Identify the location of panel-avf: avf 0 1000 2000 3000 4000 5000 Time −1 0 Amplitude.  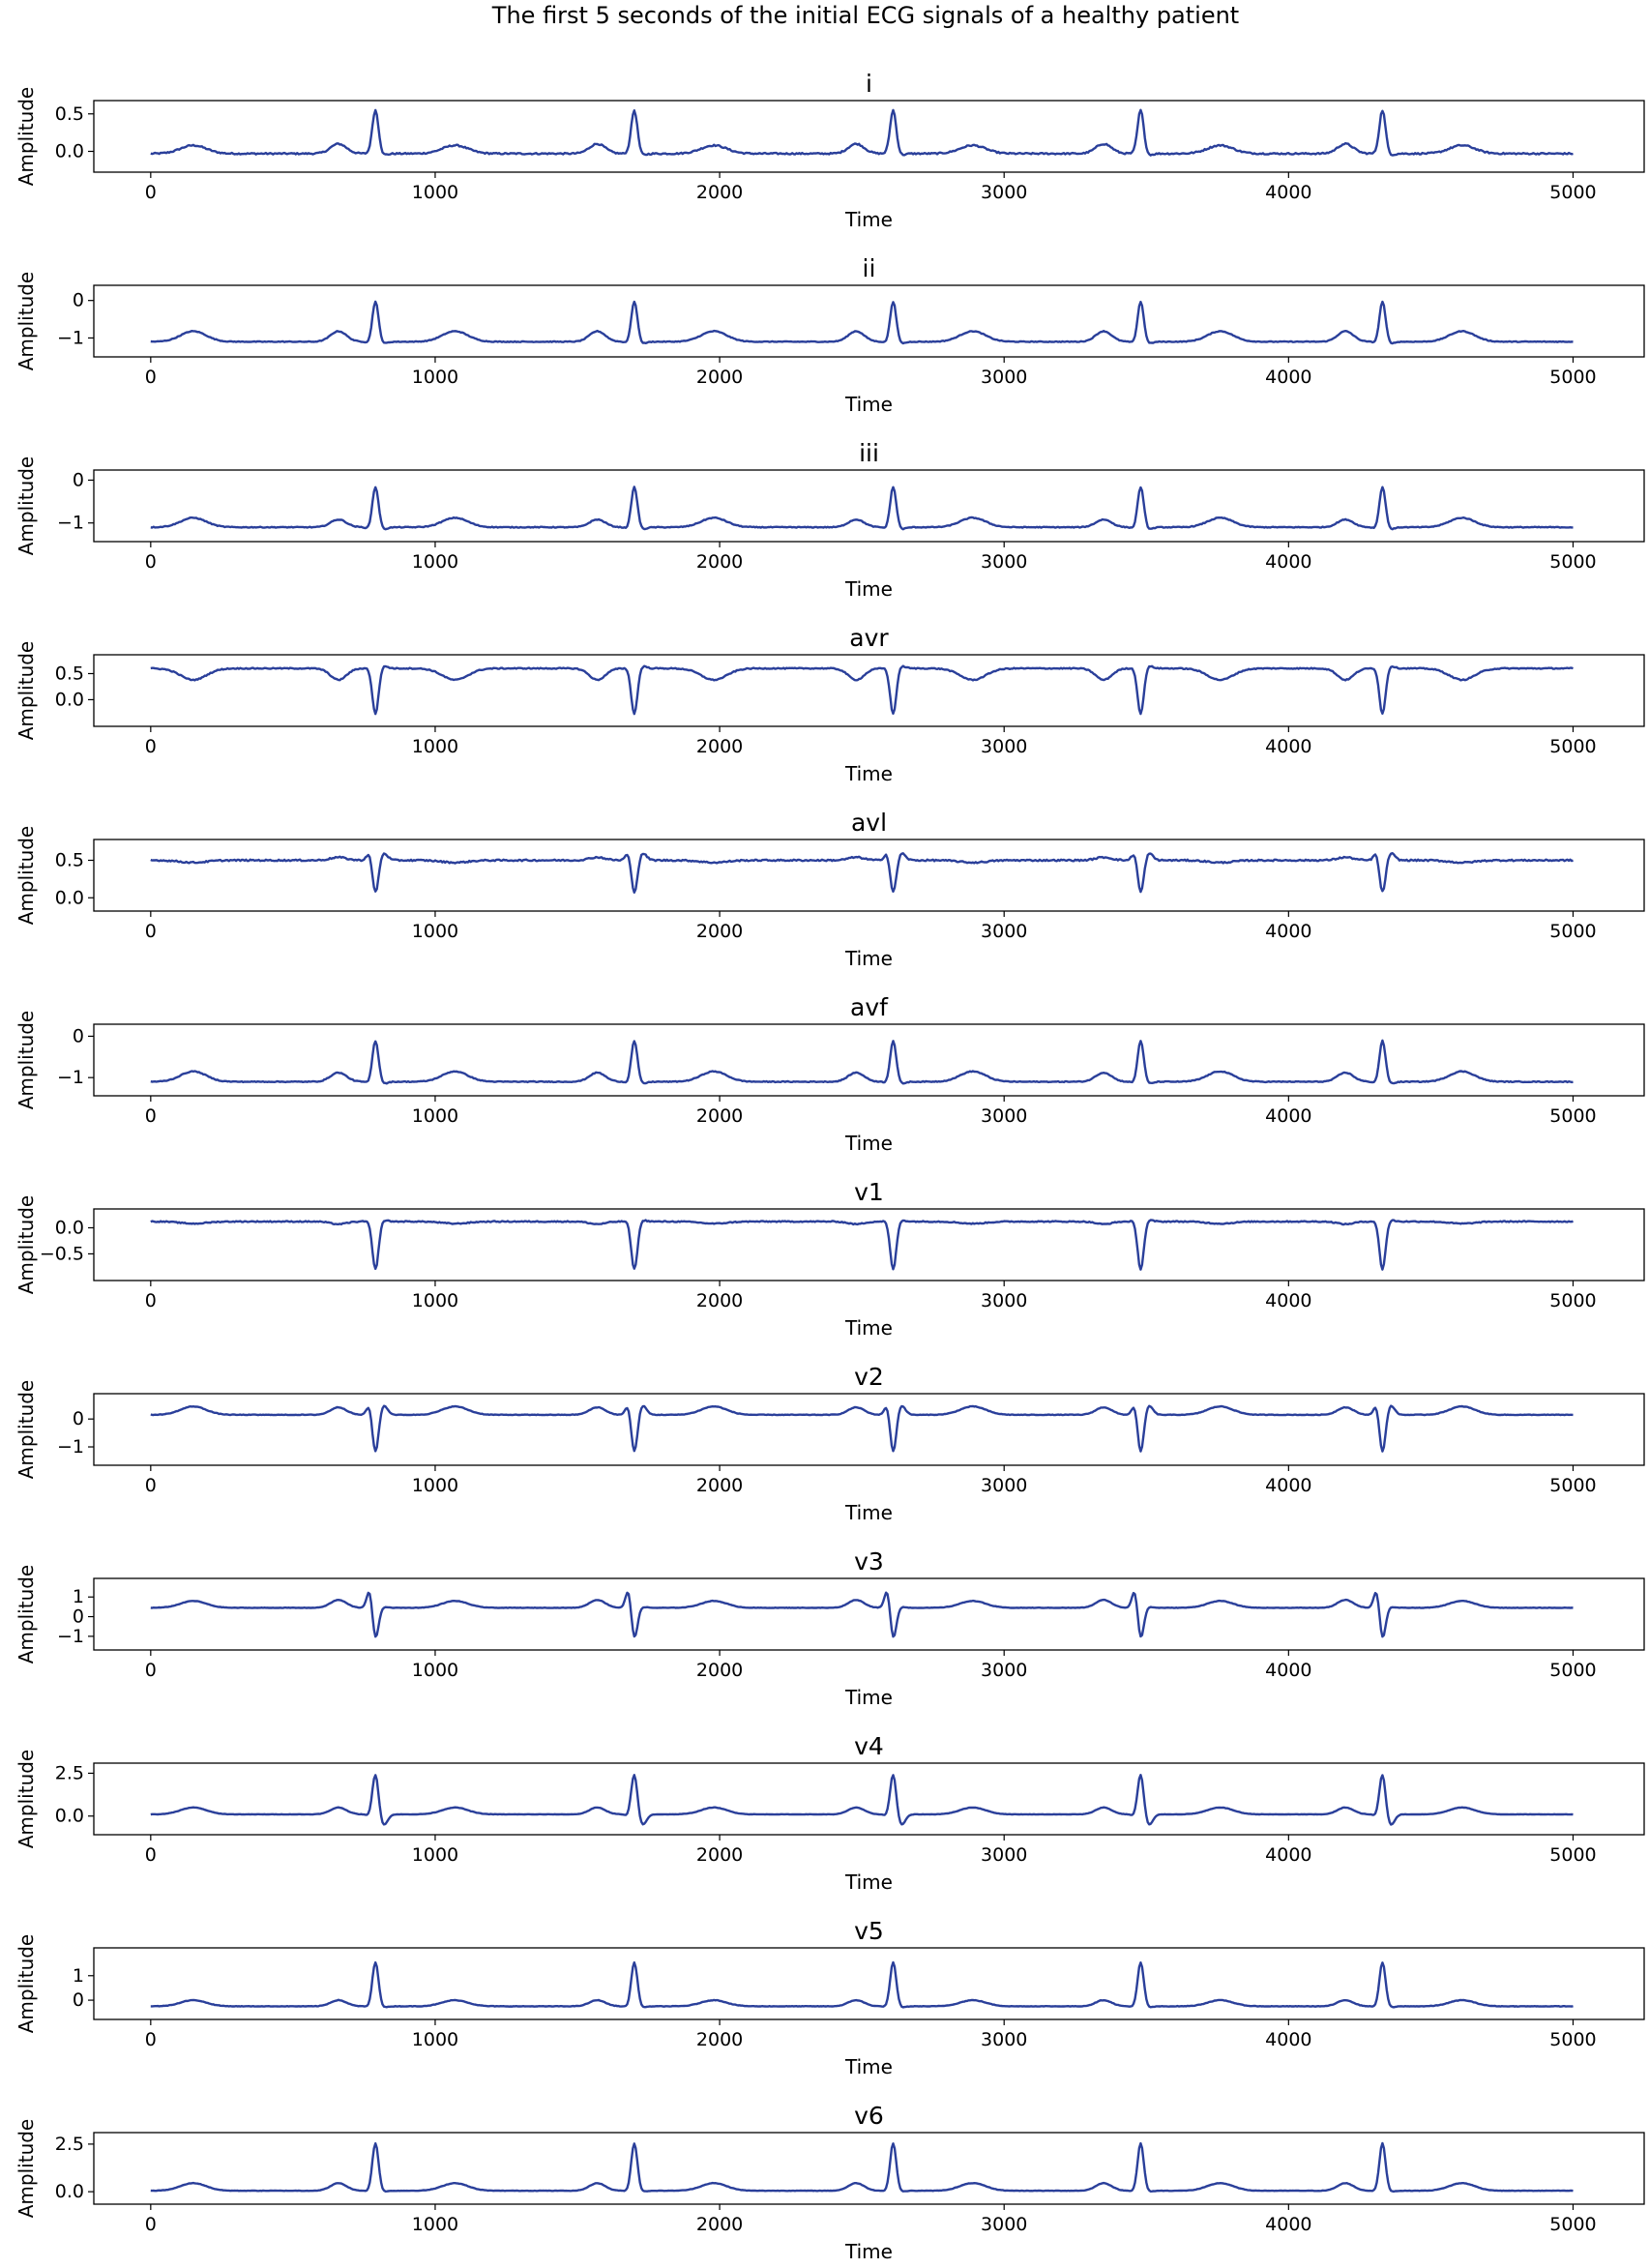
(830, 1074).